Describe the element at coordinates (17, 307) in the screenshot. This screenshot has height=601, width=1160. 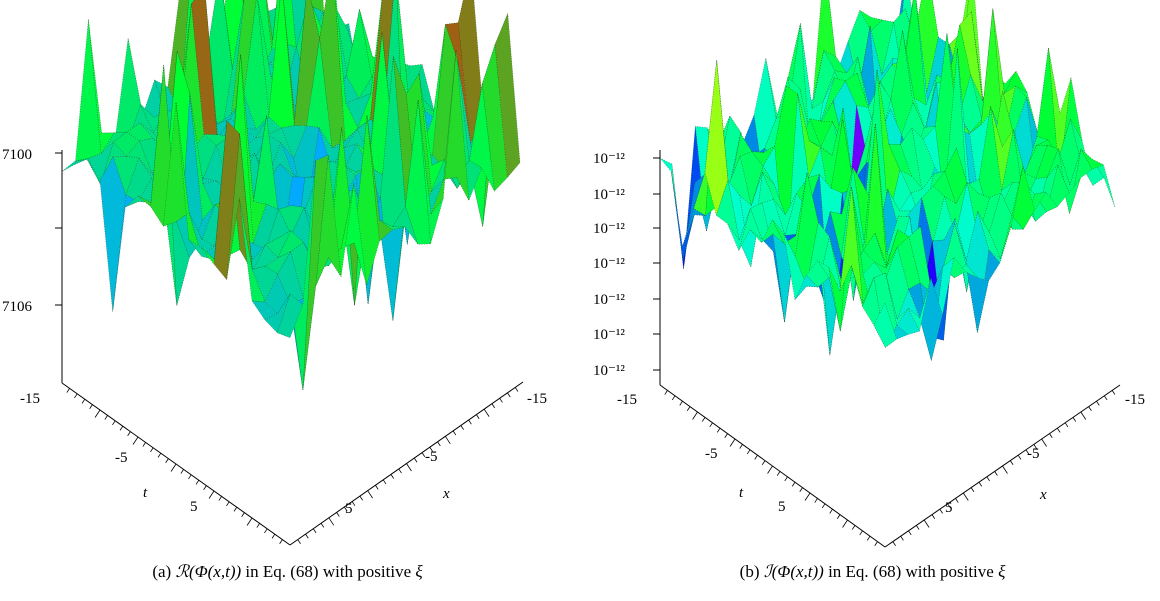
I see `z-tick-label-a-1: 7106` at that location.